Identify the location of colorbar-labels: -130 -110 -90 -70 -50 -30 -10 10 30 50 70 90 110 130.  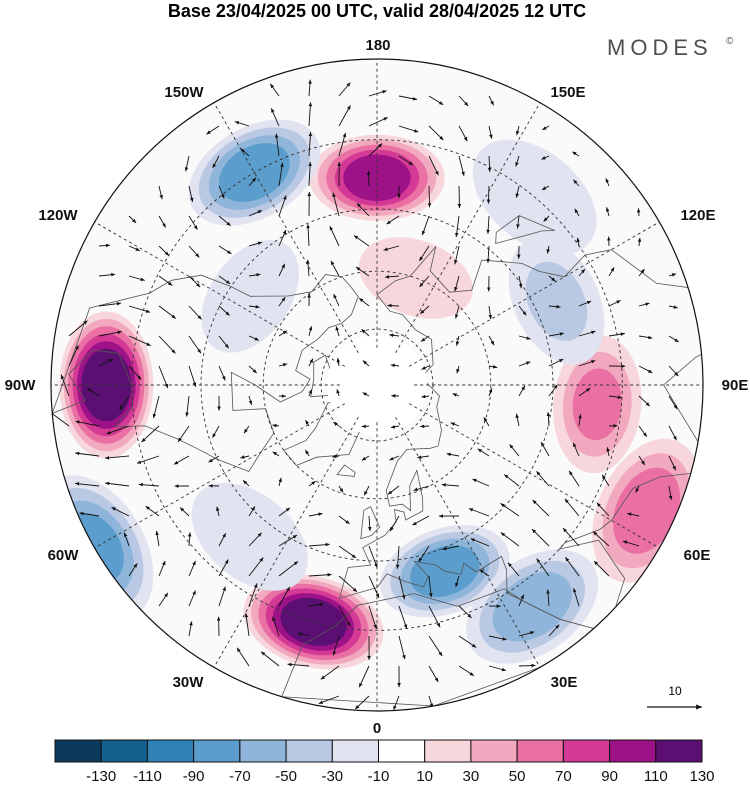
(400, 775).